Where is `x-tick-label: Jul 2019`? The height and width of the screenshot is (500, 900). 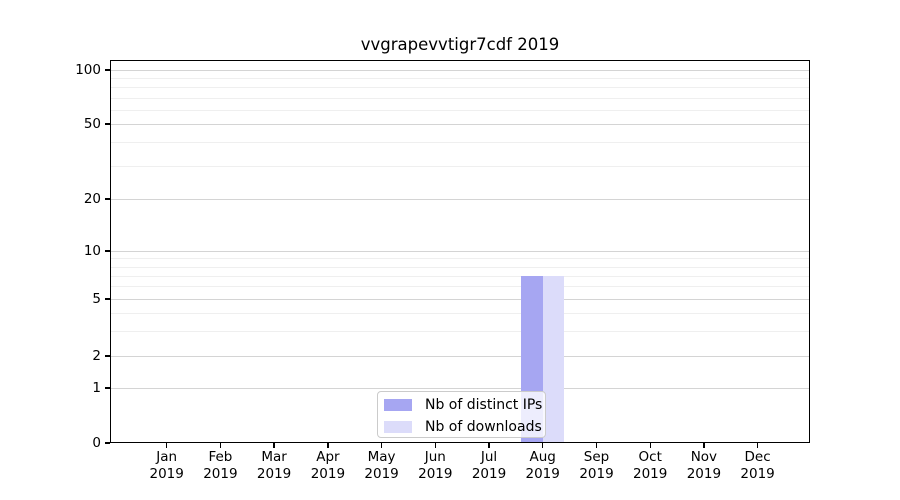
x-tick-label: Jul 2019 is located at coordinates (489, 466).